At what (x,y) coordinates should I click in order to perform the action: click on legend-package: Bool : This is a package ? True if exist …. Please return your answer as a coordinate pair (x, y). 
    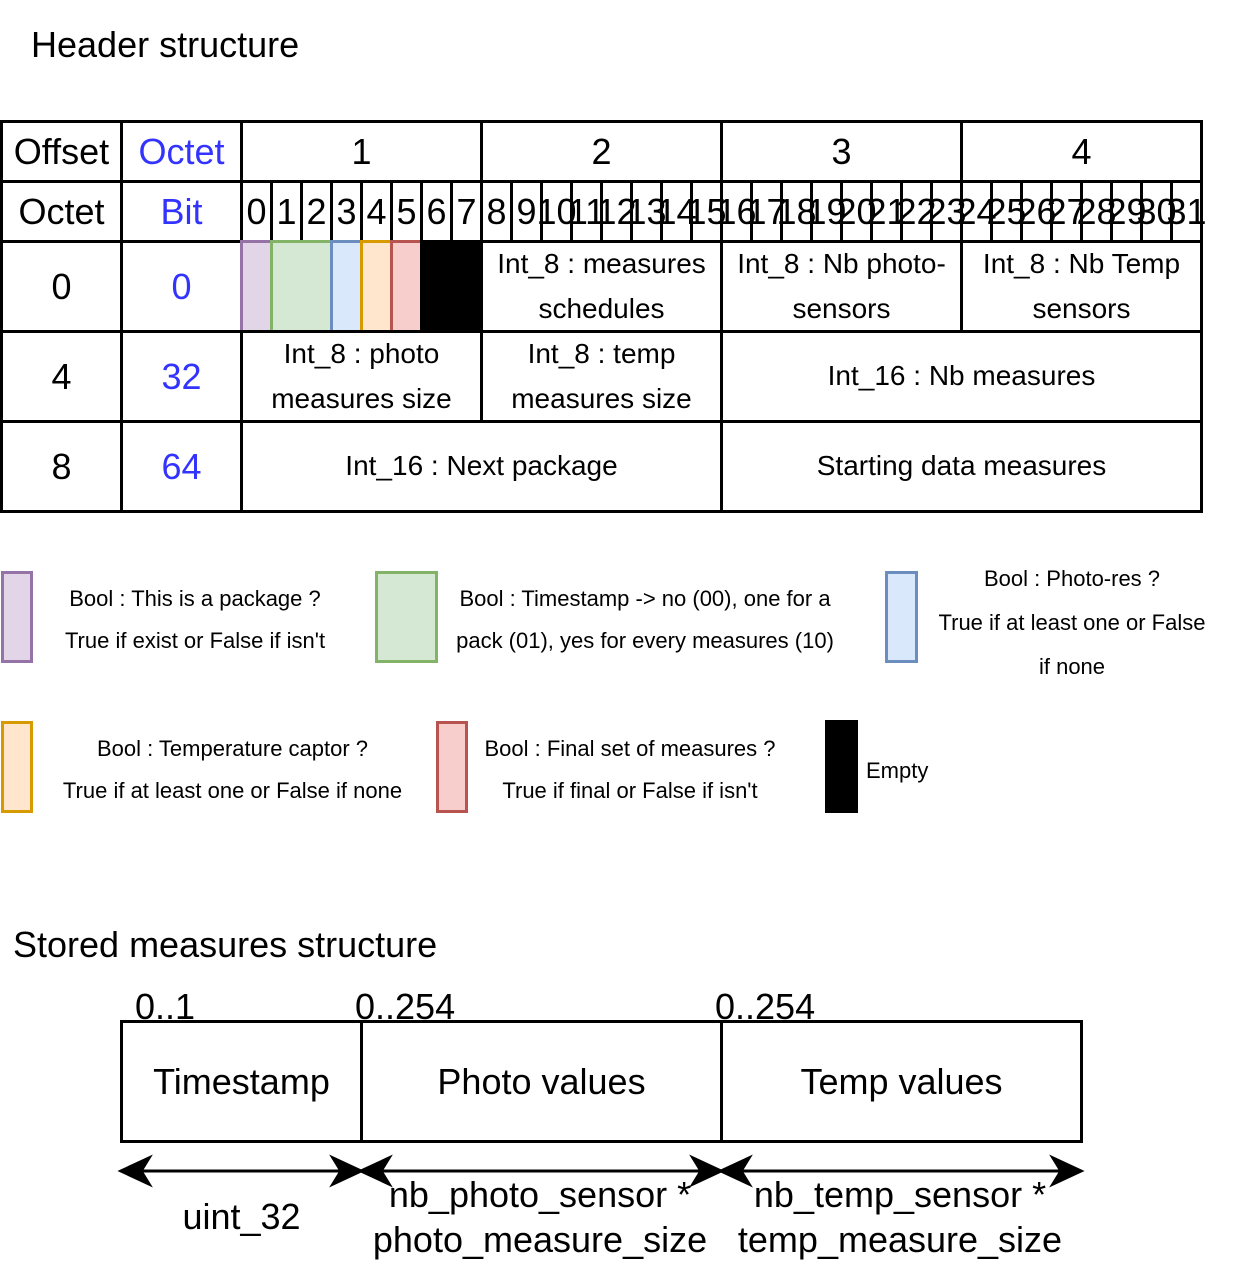
    Looking at the image, I should click on (195, 619).